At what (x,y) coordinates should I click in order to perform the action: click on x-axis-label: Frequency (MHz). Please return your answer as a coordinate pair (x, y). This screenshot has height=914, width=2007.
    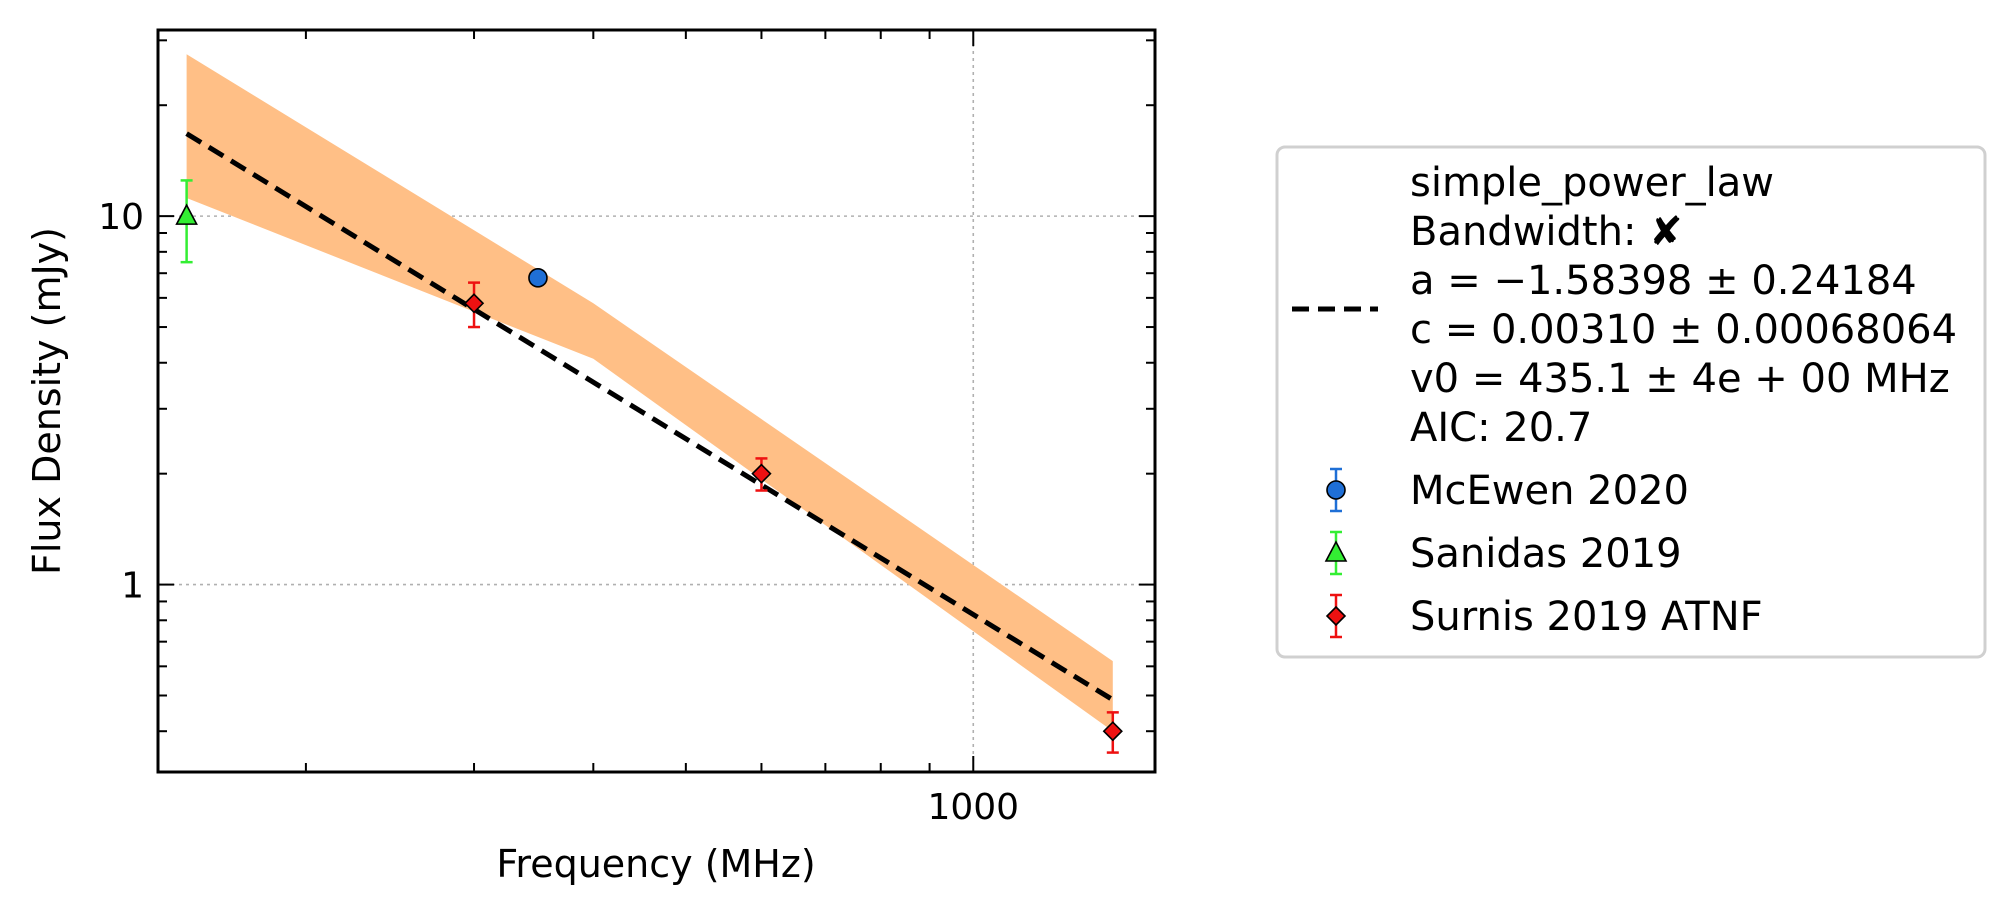
    Looking at the image, I should click on (655, 864).